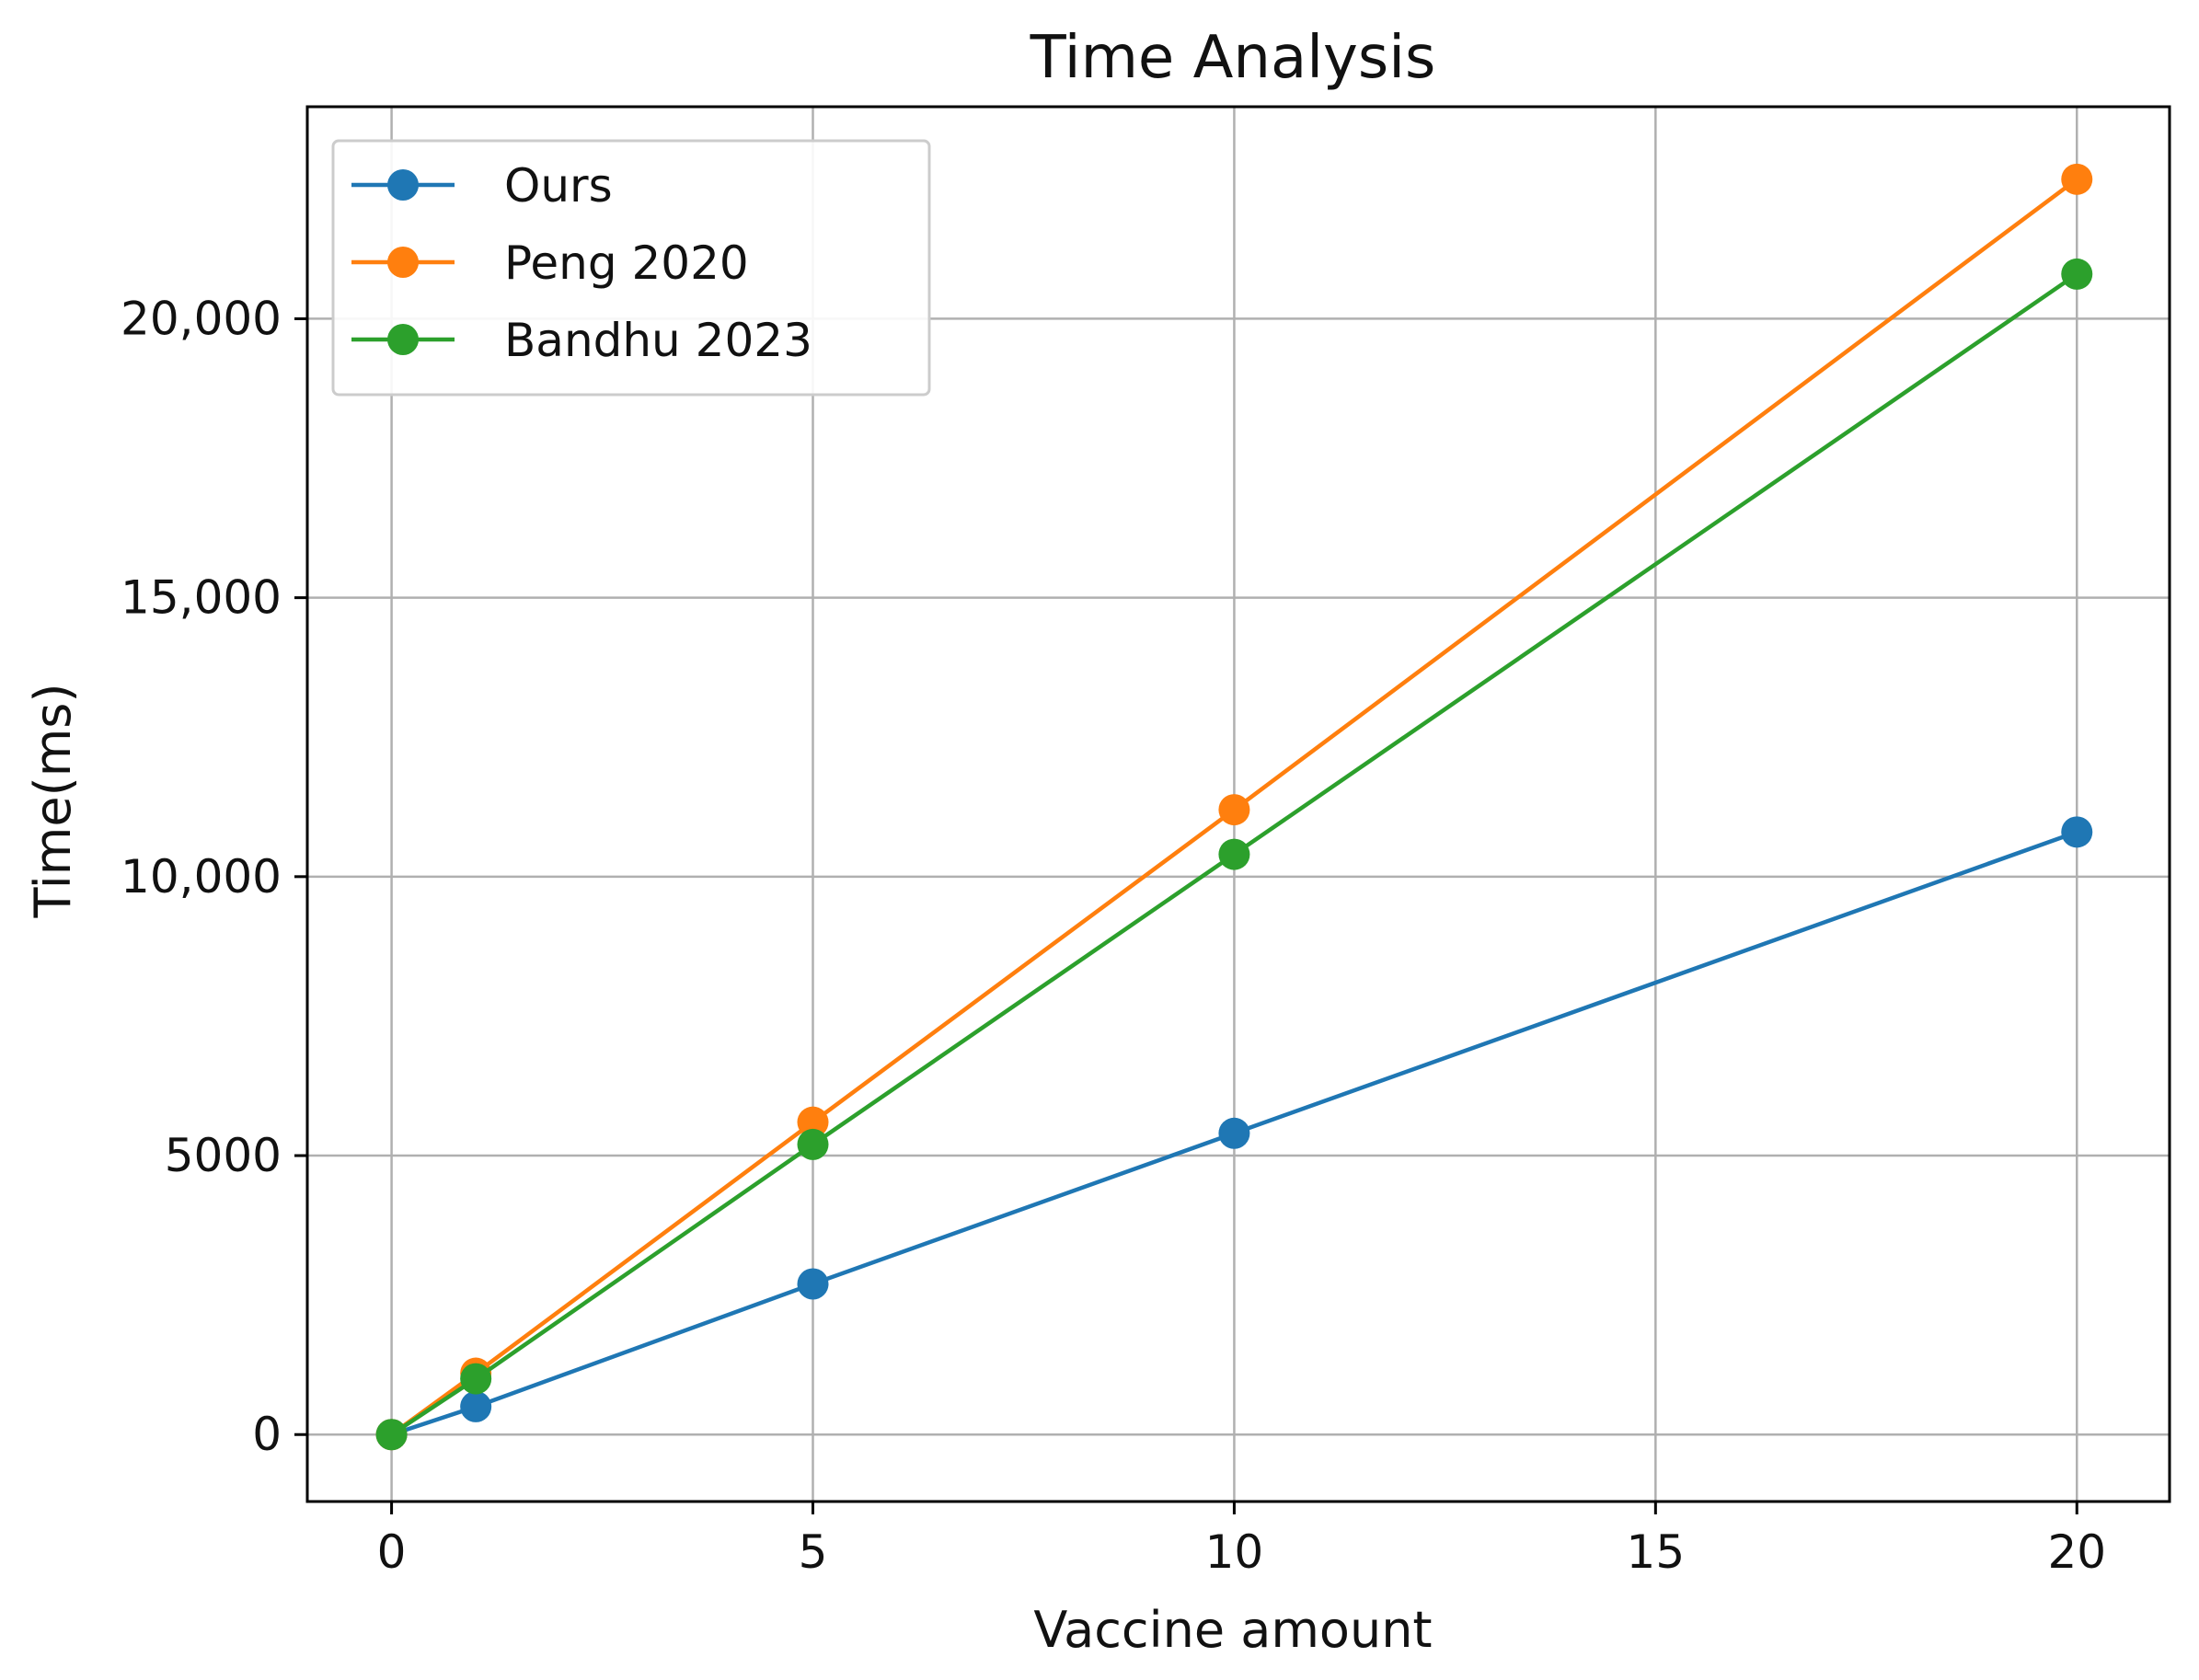 The height and width of the screenshot is (1680, 2199). What do you see at coordinates (558, 186) in the screenshot?
I see `legend-label: Ours` at bounding box center [558, 186].